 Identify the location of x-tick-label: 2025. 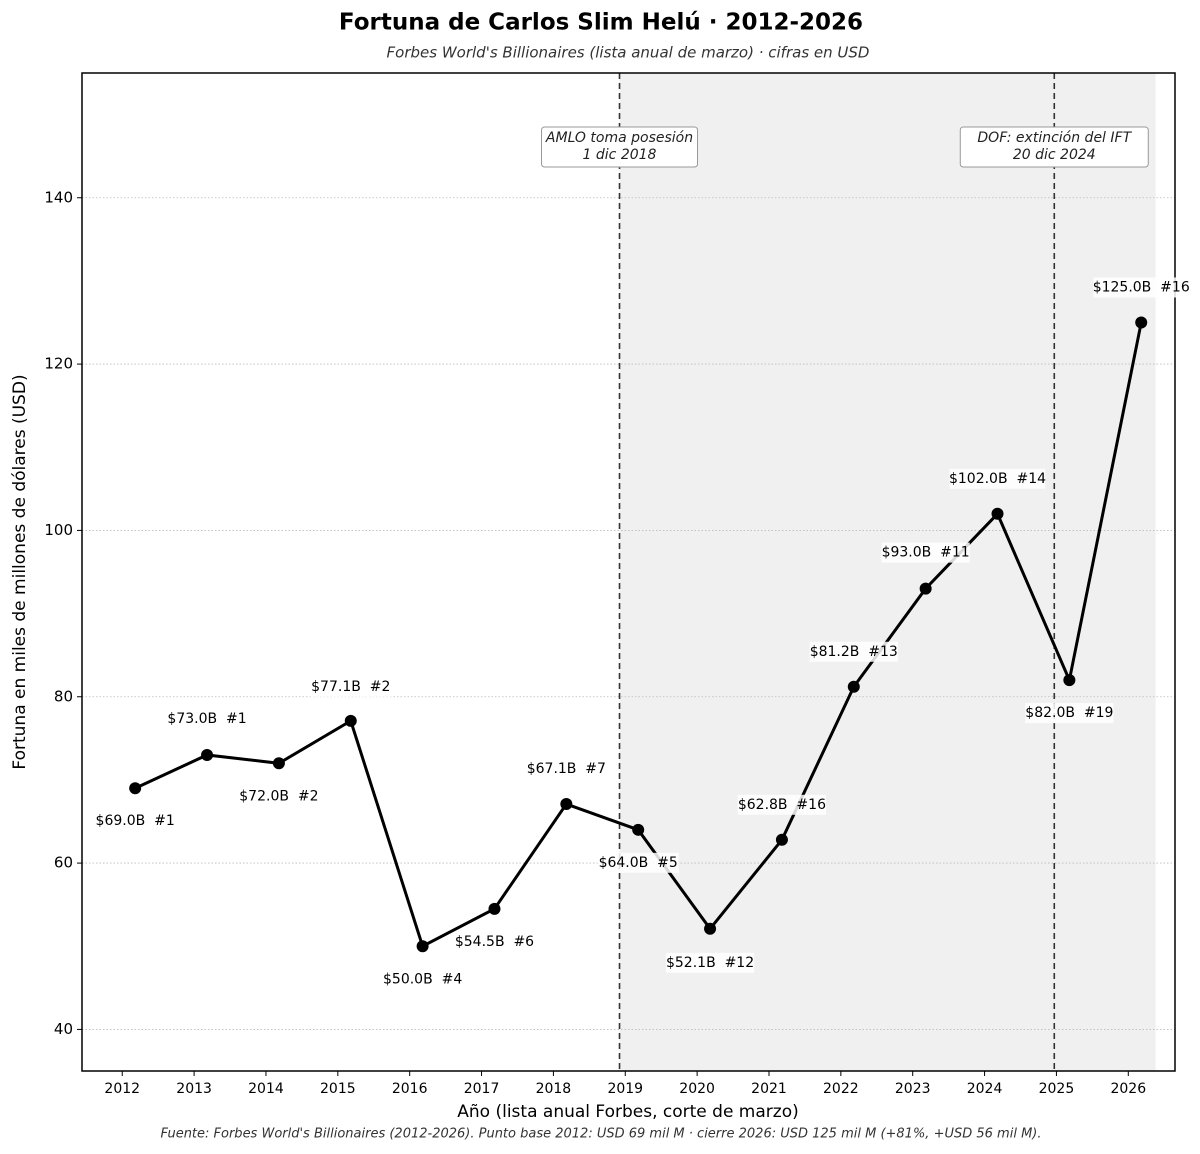
(1057, 1089).